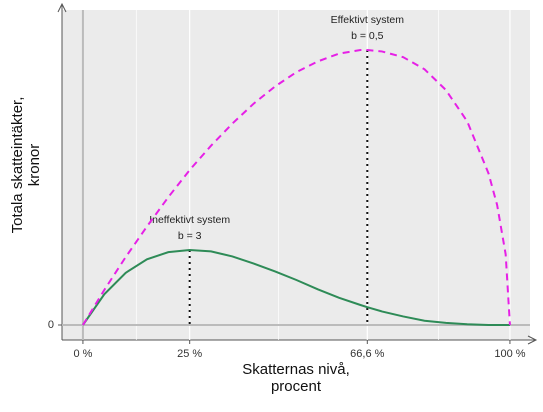 This screenshot has width=543, height=412. Describe the element at coordinates (51, 325) in the screenshot. I see `y-tick-label: 0` at that location.